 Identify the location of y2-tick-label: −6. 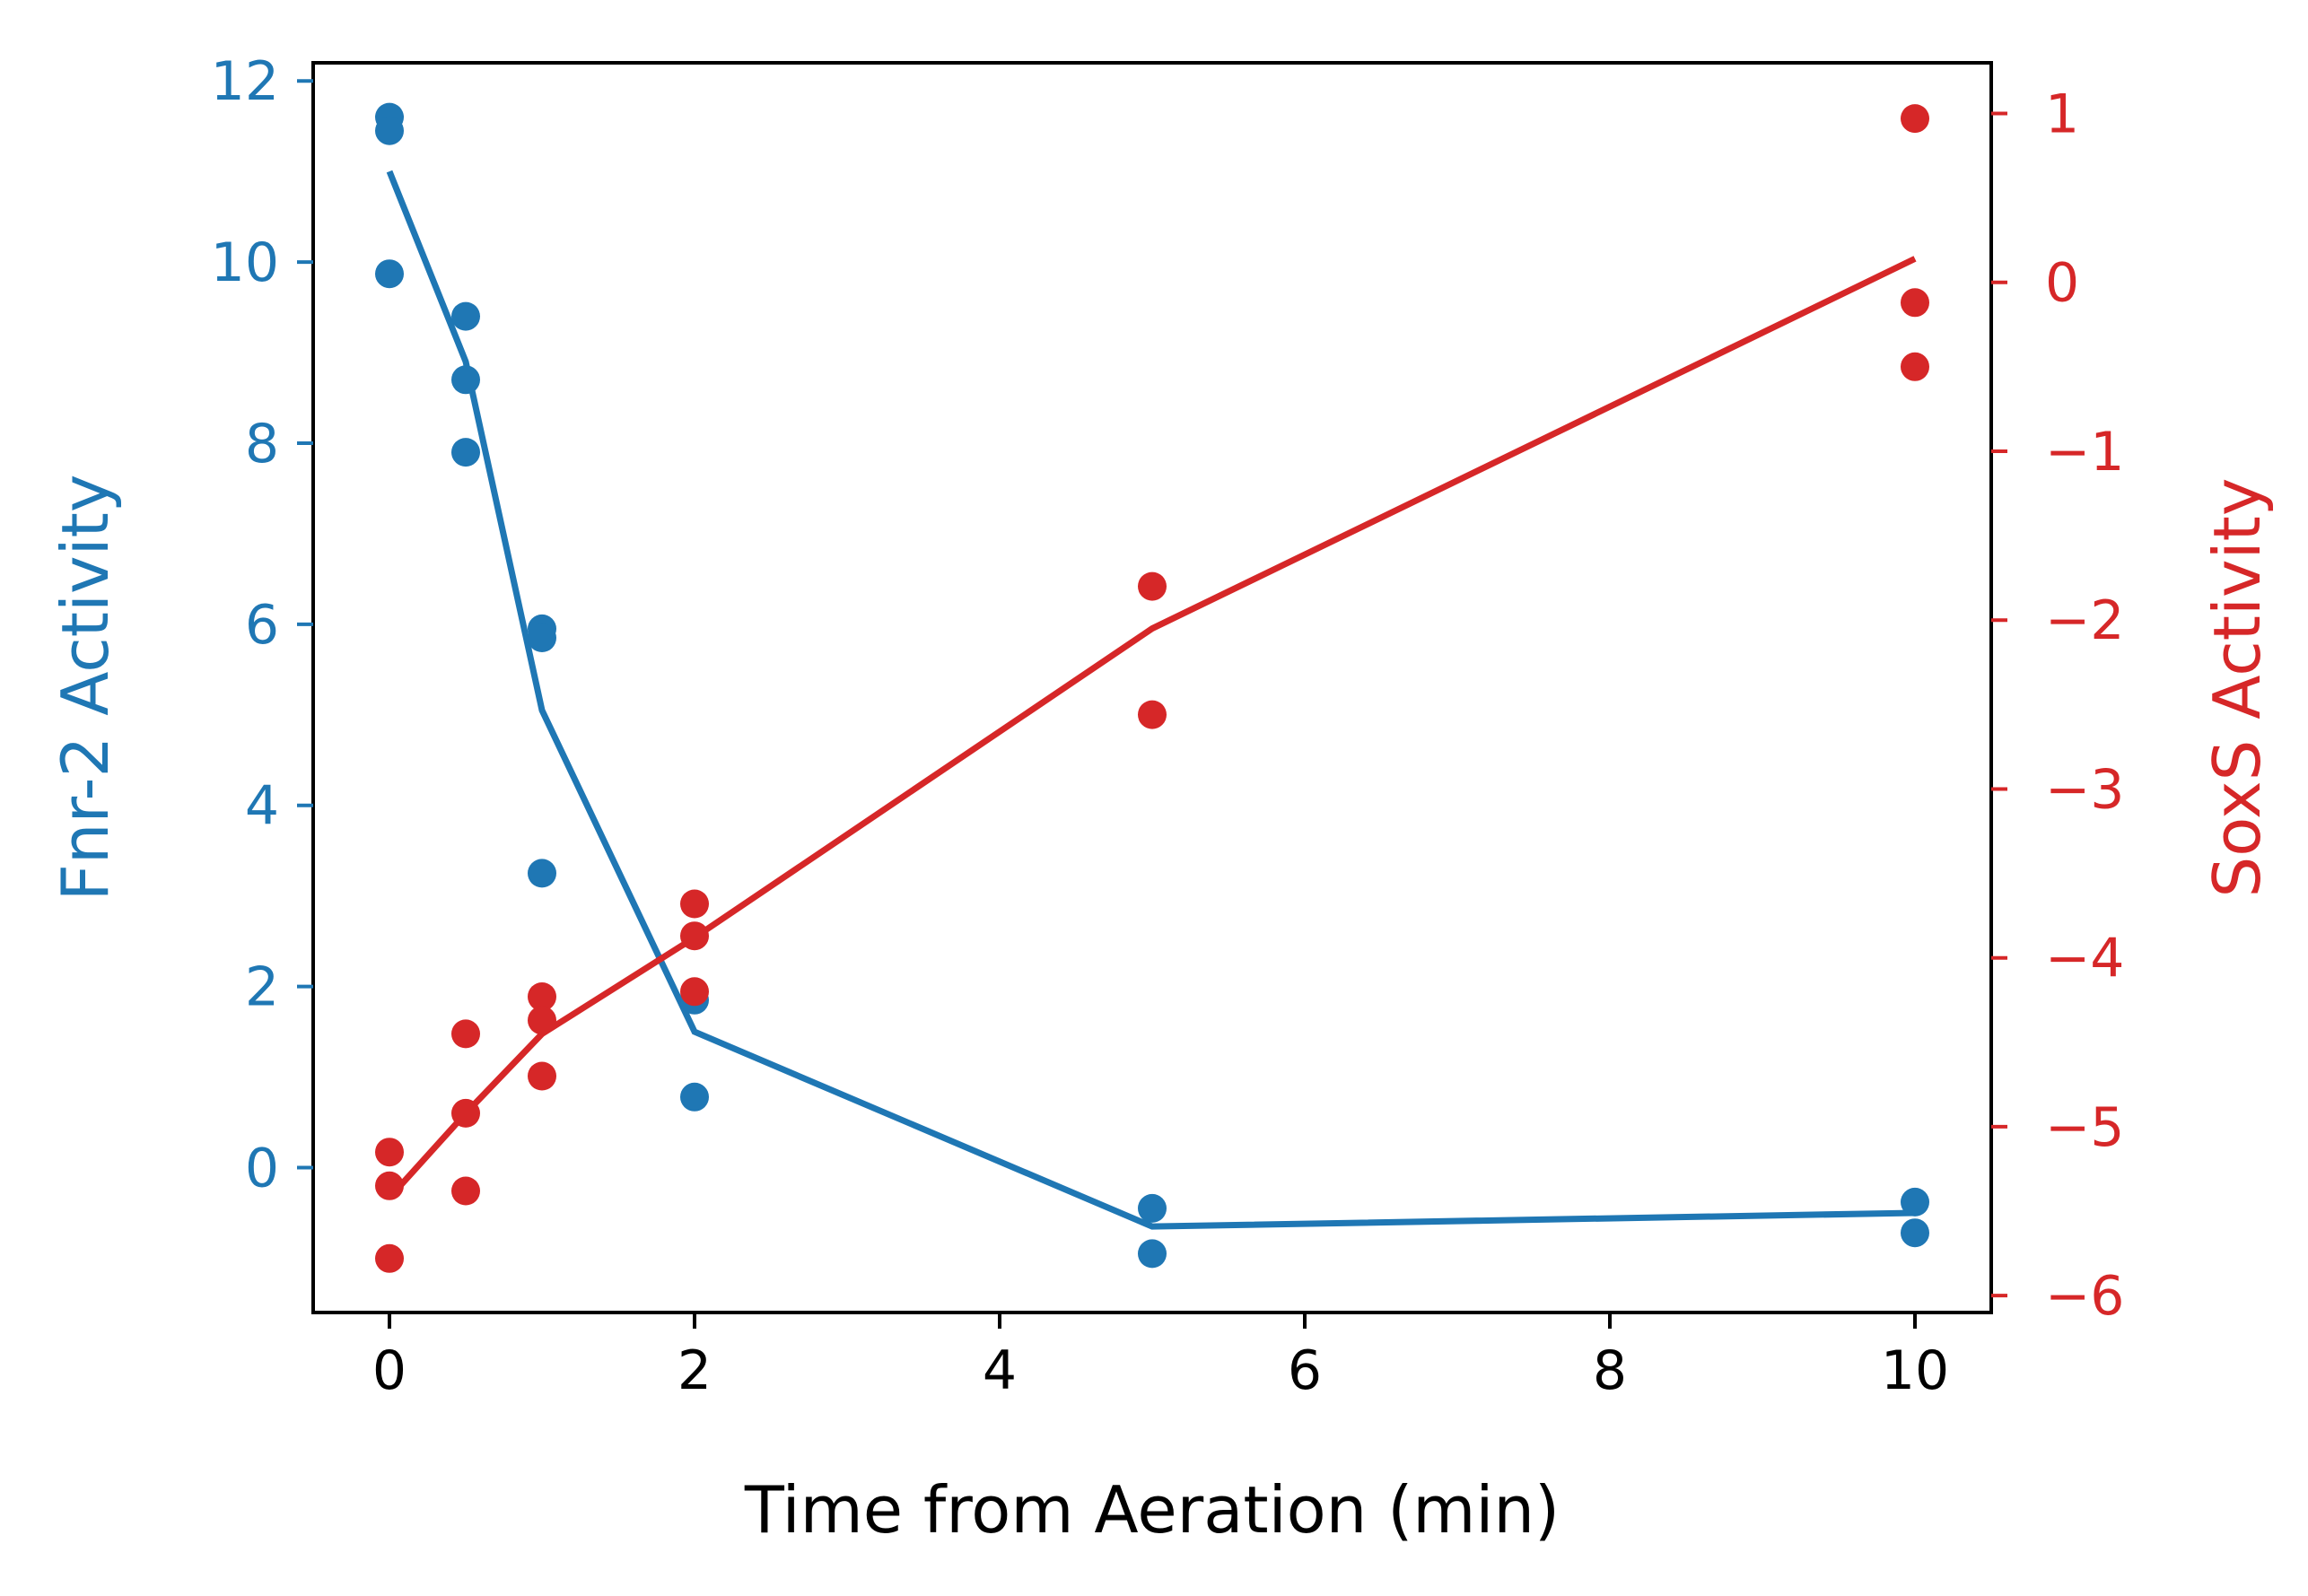
(2084, 1296).